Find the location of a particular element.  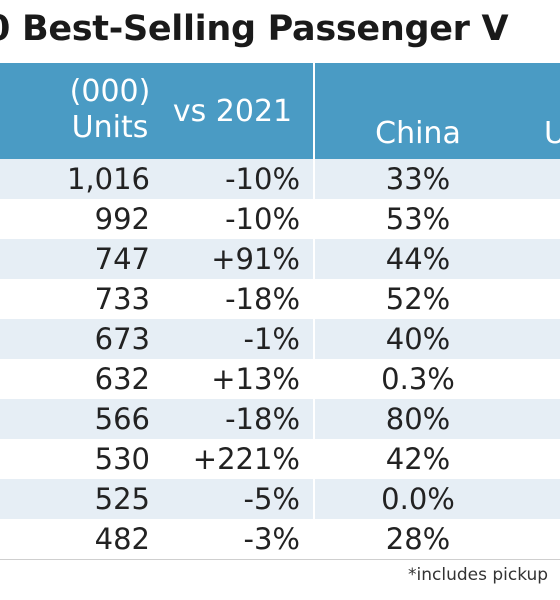

table-row: 632 +13% 0.3% is located at coordinates (280, 379).